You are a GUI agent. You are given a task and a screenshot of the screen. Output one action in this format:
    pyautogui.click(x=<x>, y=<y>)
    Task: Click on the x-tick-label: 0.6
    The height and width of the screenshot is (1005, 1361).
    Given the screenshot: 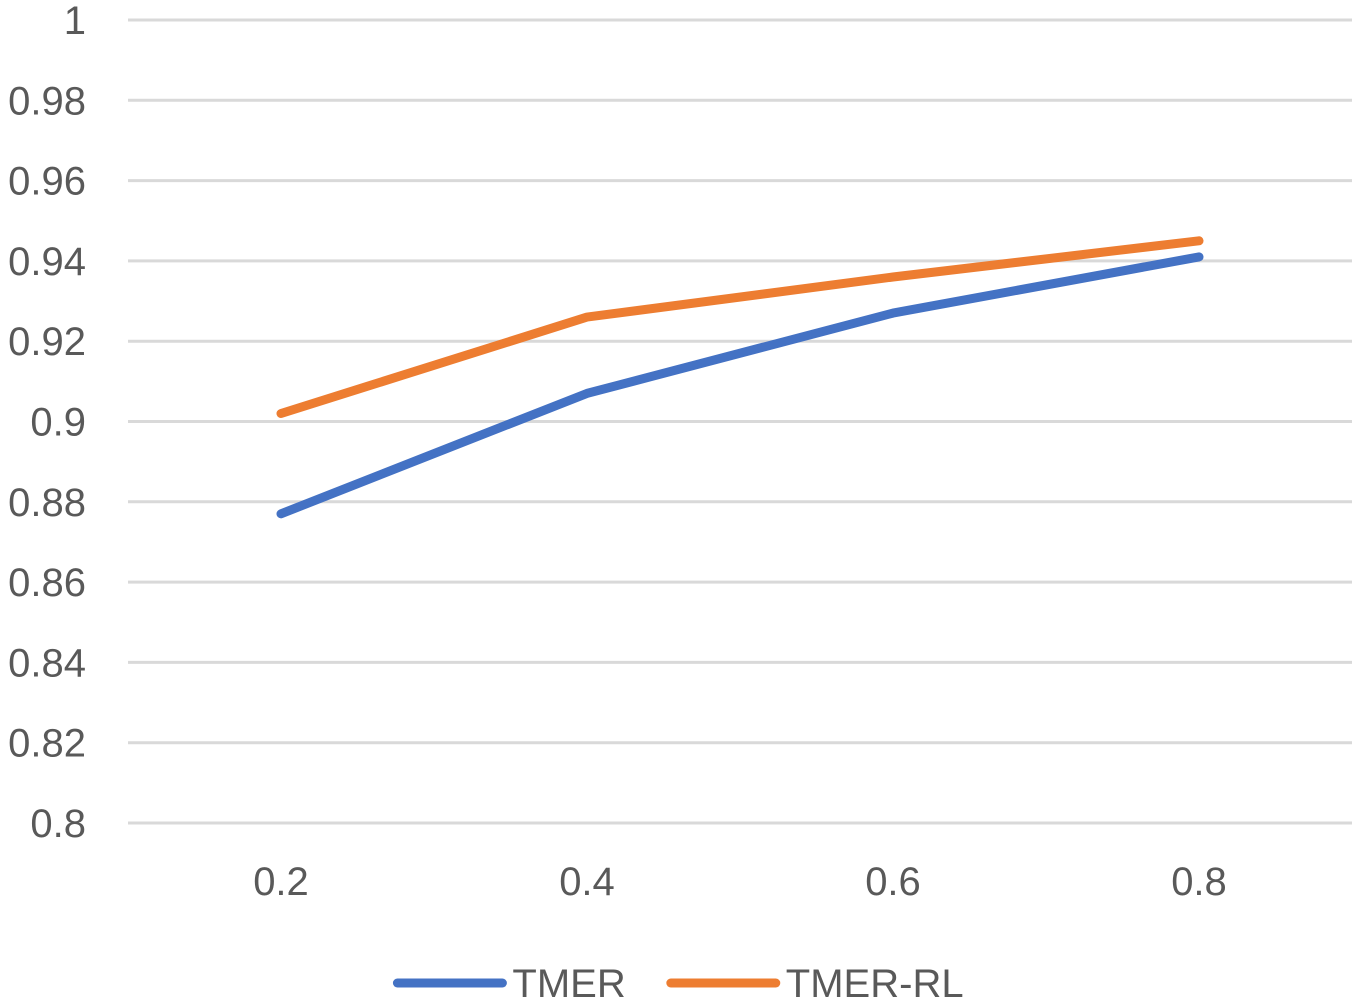 What is the action you would take?
    pyautogui.click(x=893, y=882)
    